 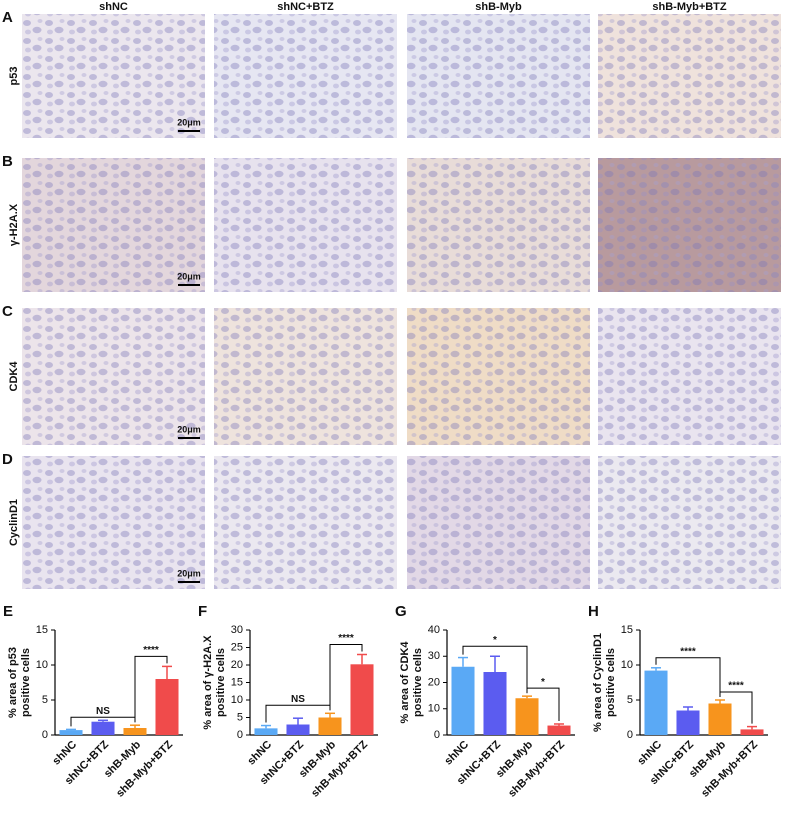 What do you see at coordinates (689, 7) in the screenshot?
I see `column-header: shB-Myb+BTZ` at bounding box center [689, 7].